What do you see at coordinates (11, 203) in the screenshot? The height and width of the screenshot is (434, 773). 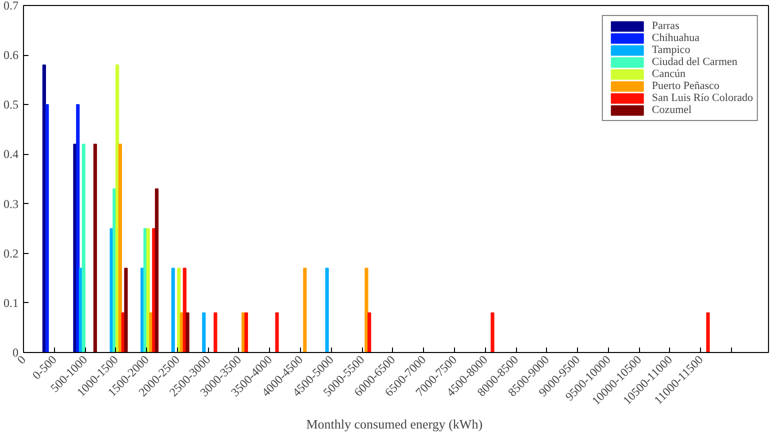 I see `y-tick-label: 0.3` at bounding box center [11, 203].